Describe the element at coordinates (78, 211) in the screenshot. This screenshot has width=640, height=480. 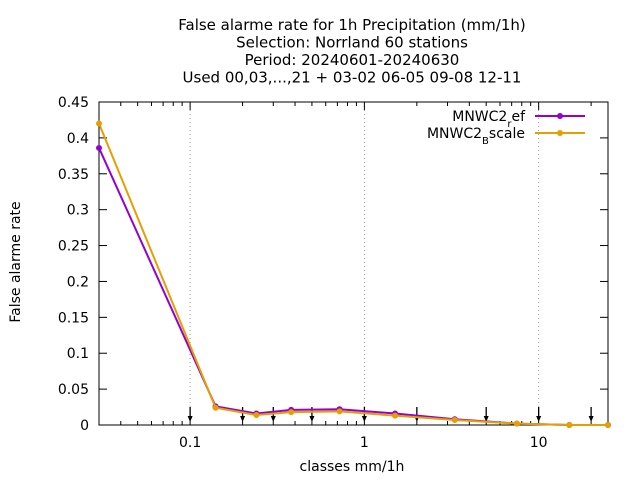
I see `y-tick-label: 0.3` at that location.